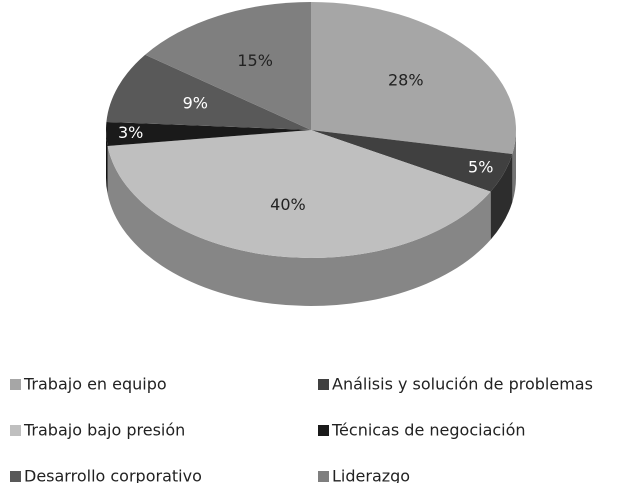 Image resolution: width=625 pixels, height=483 pixels. I want to click on data-label: 40%, so click(288, 204).